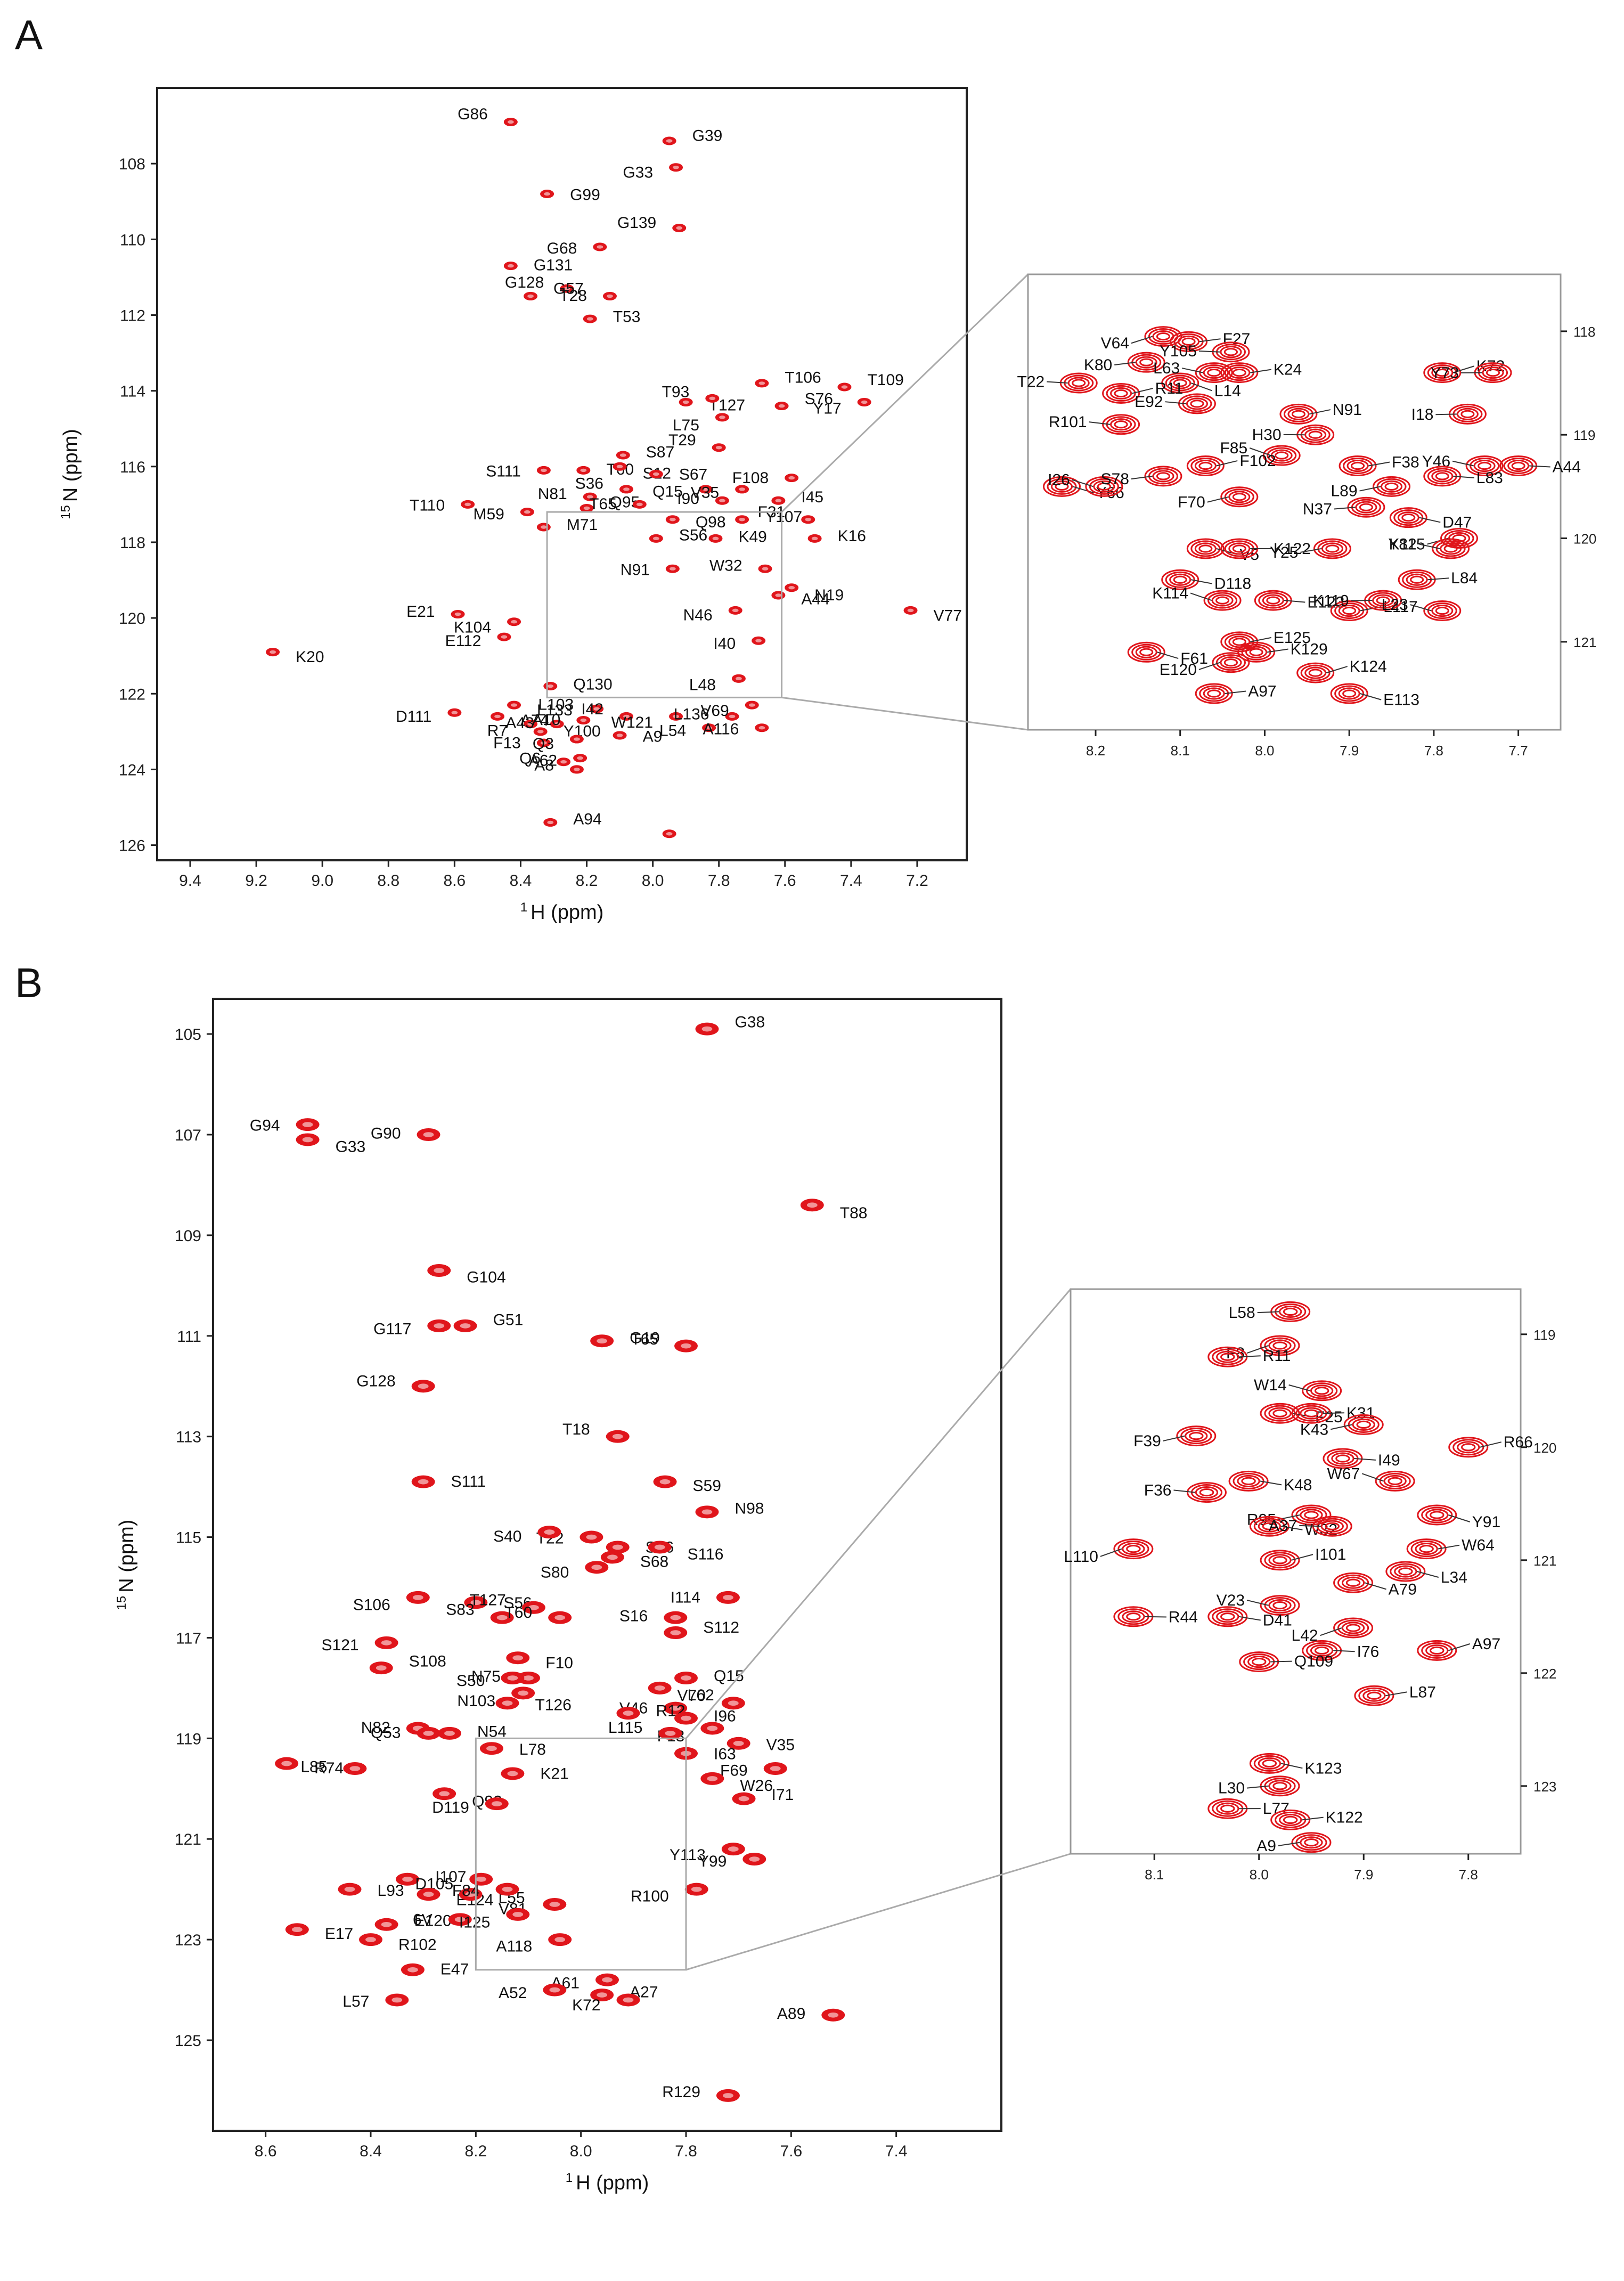 This screenshot has width=1624, height=2281. I want to click on peak-label: M59, so click(488, 514).